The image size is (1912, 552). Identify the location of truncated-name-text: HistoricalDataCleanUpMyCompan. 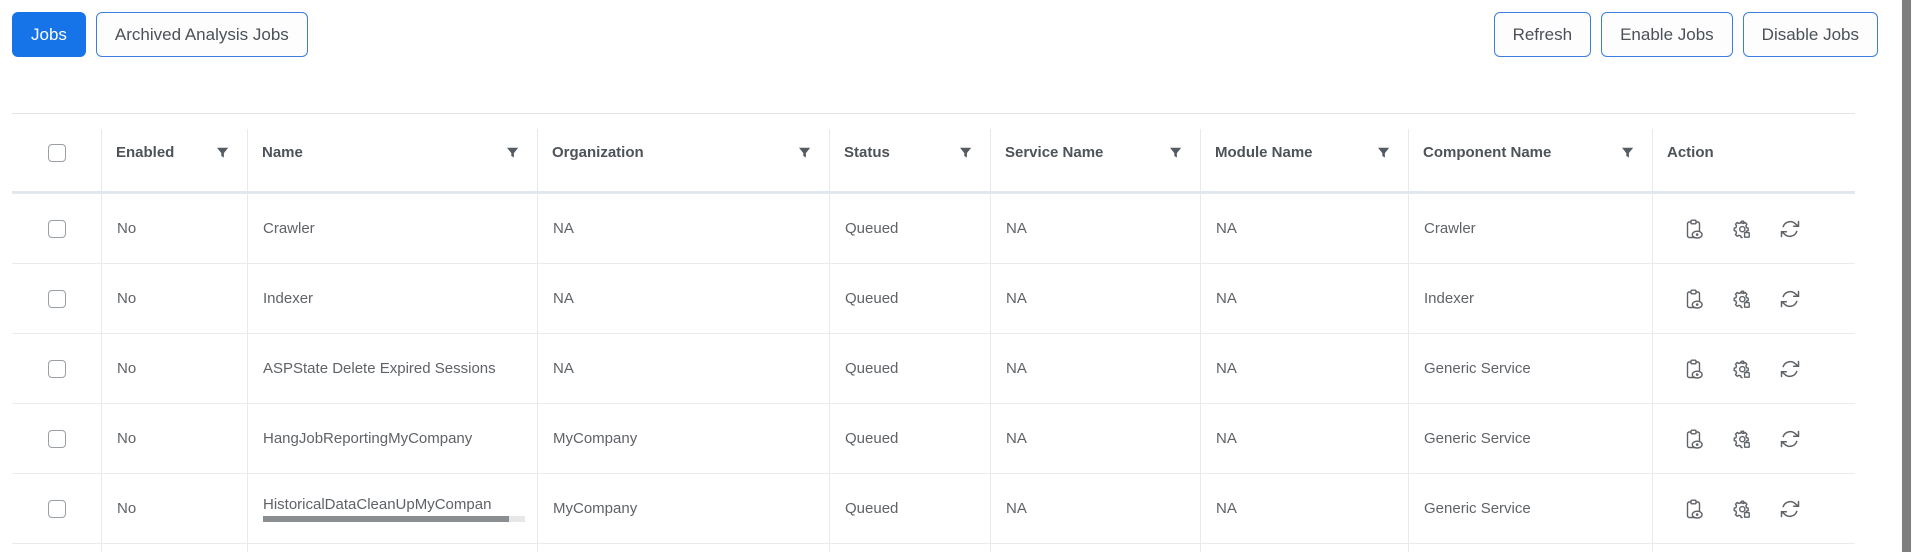
(377, 504).